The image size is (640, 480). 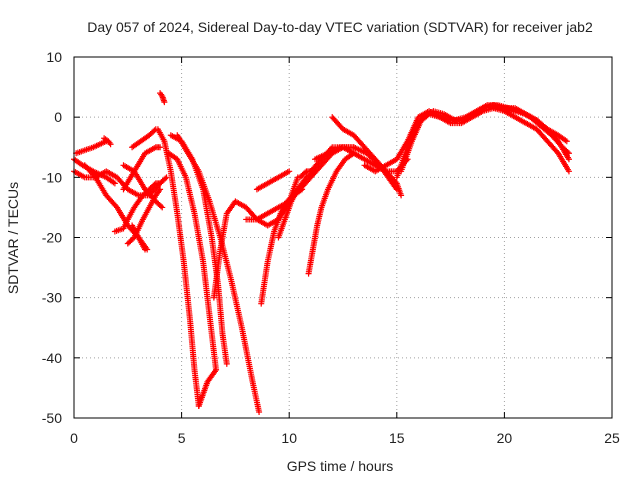 I want to click on y-axis-label: SDTVAR / TECUs, so click(x=13, y=238).